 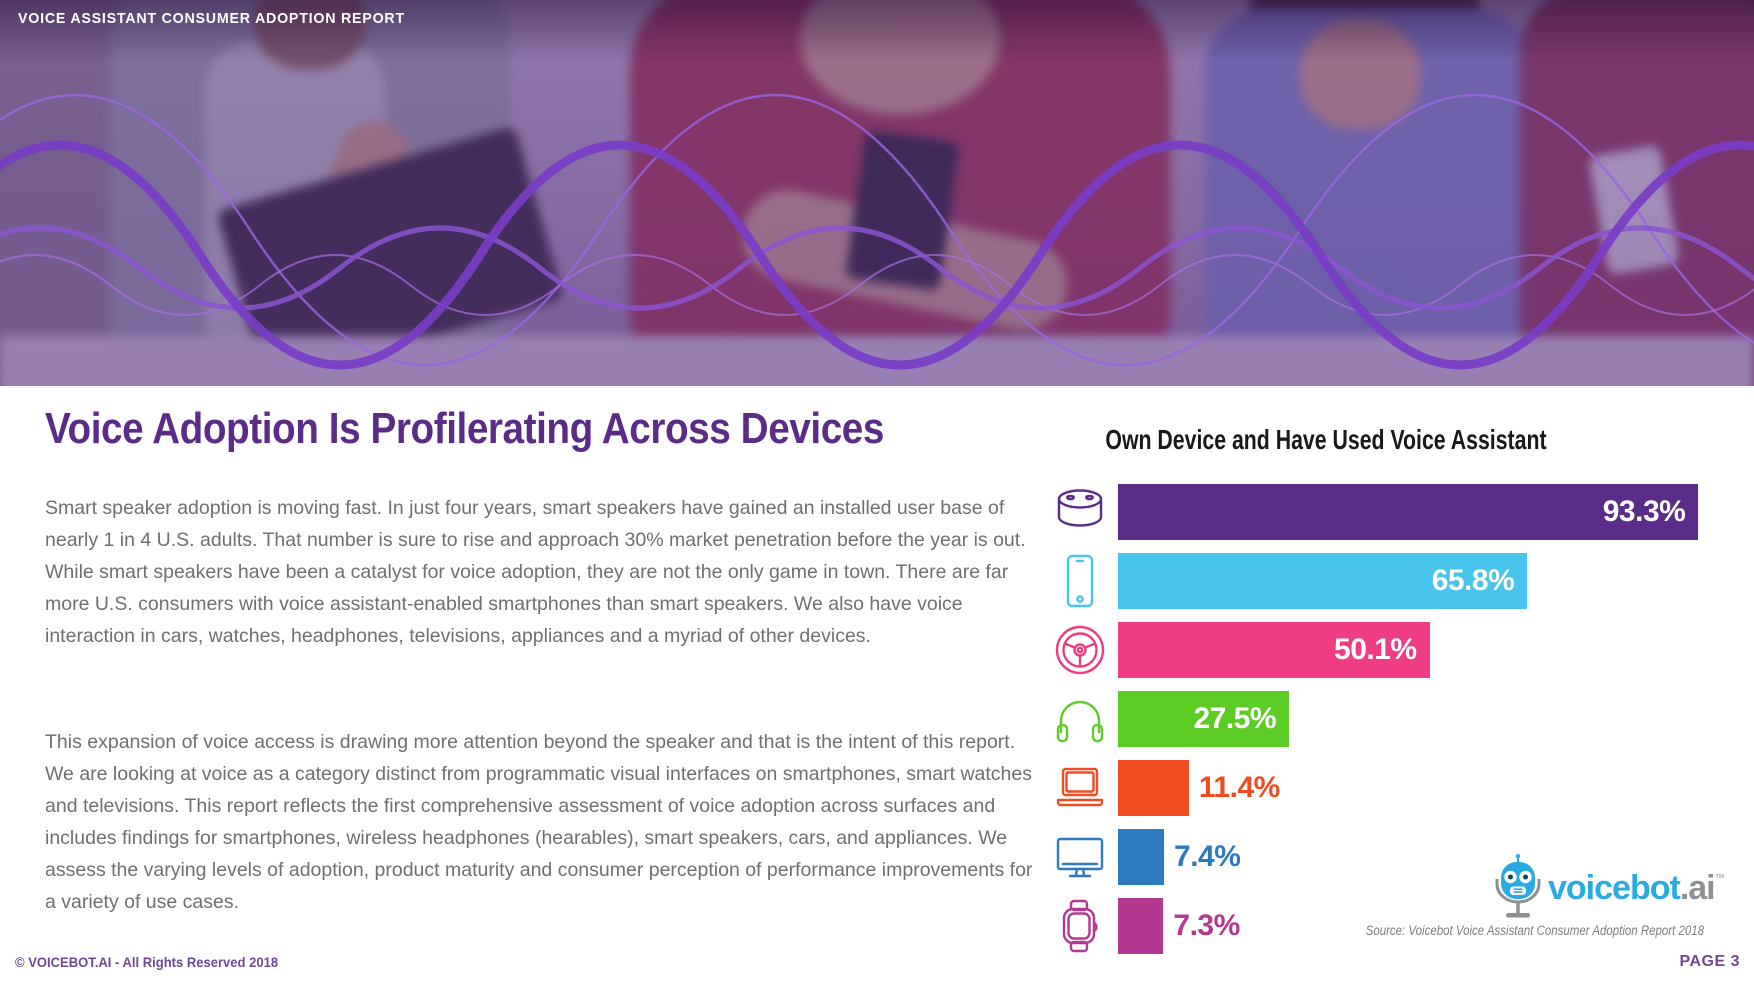 I want to click on copyright-text: © VOICEBOT.AI - All Rights Reserved 2018, so click(x=147, y=962).